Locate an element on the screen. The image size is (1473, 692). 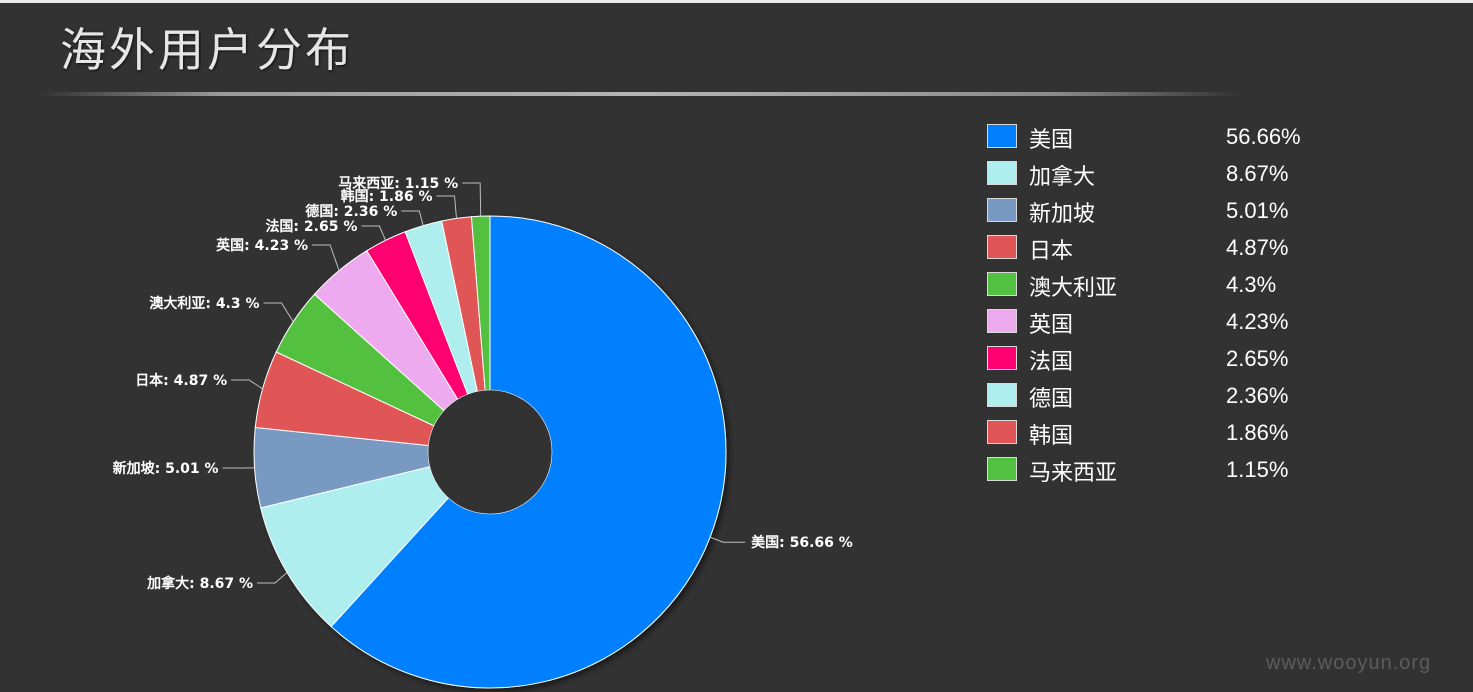
legend-label: 加拿大 is located at coordinates (1062, 177).